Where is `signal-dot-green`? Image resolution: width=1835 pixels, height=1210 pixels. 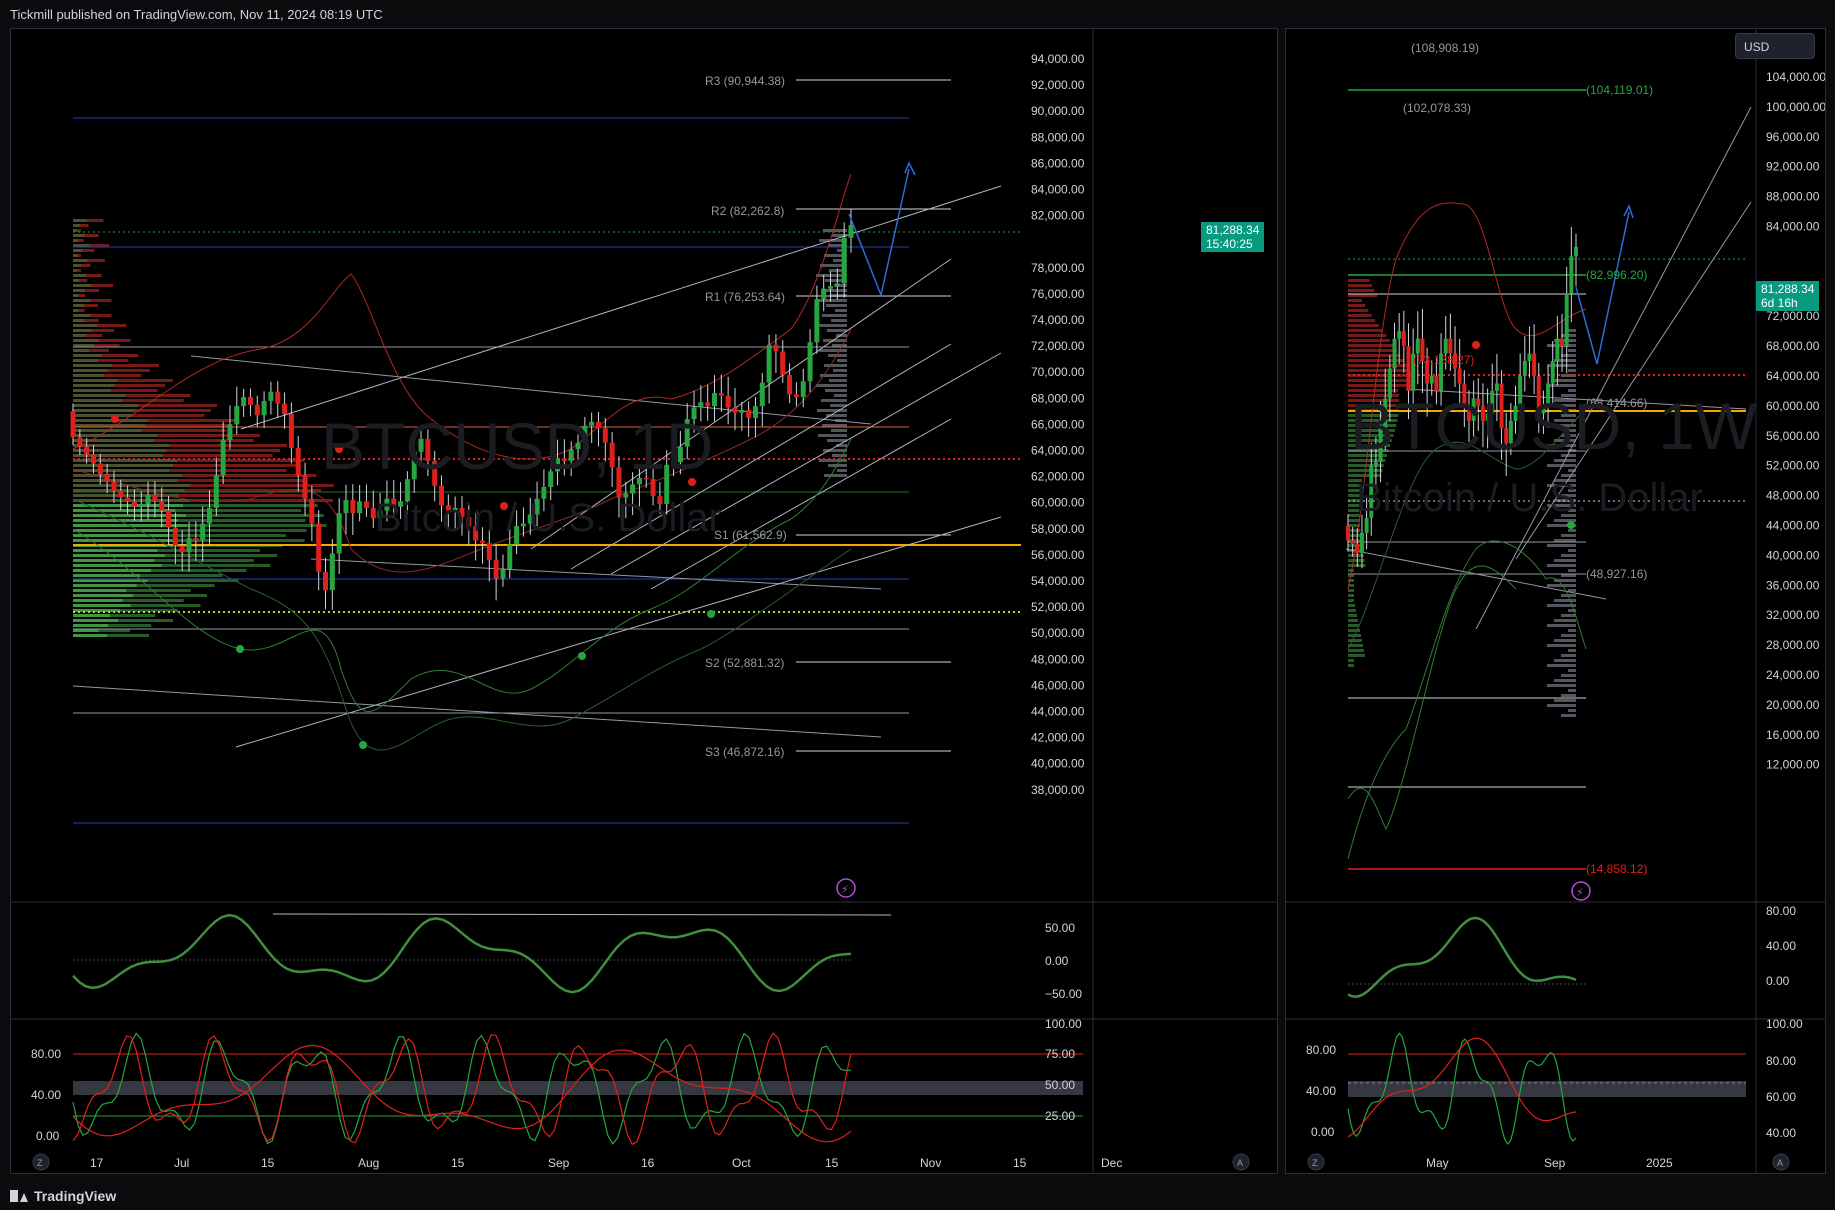
signal-dot-green is located at coordinates (1571, 525).